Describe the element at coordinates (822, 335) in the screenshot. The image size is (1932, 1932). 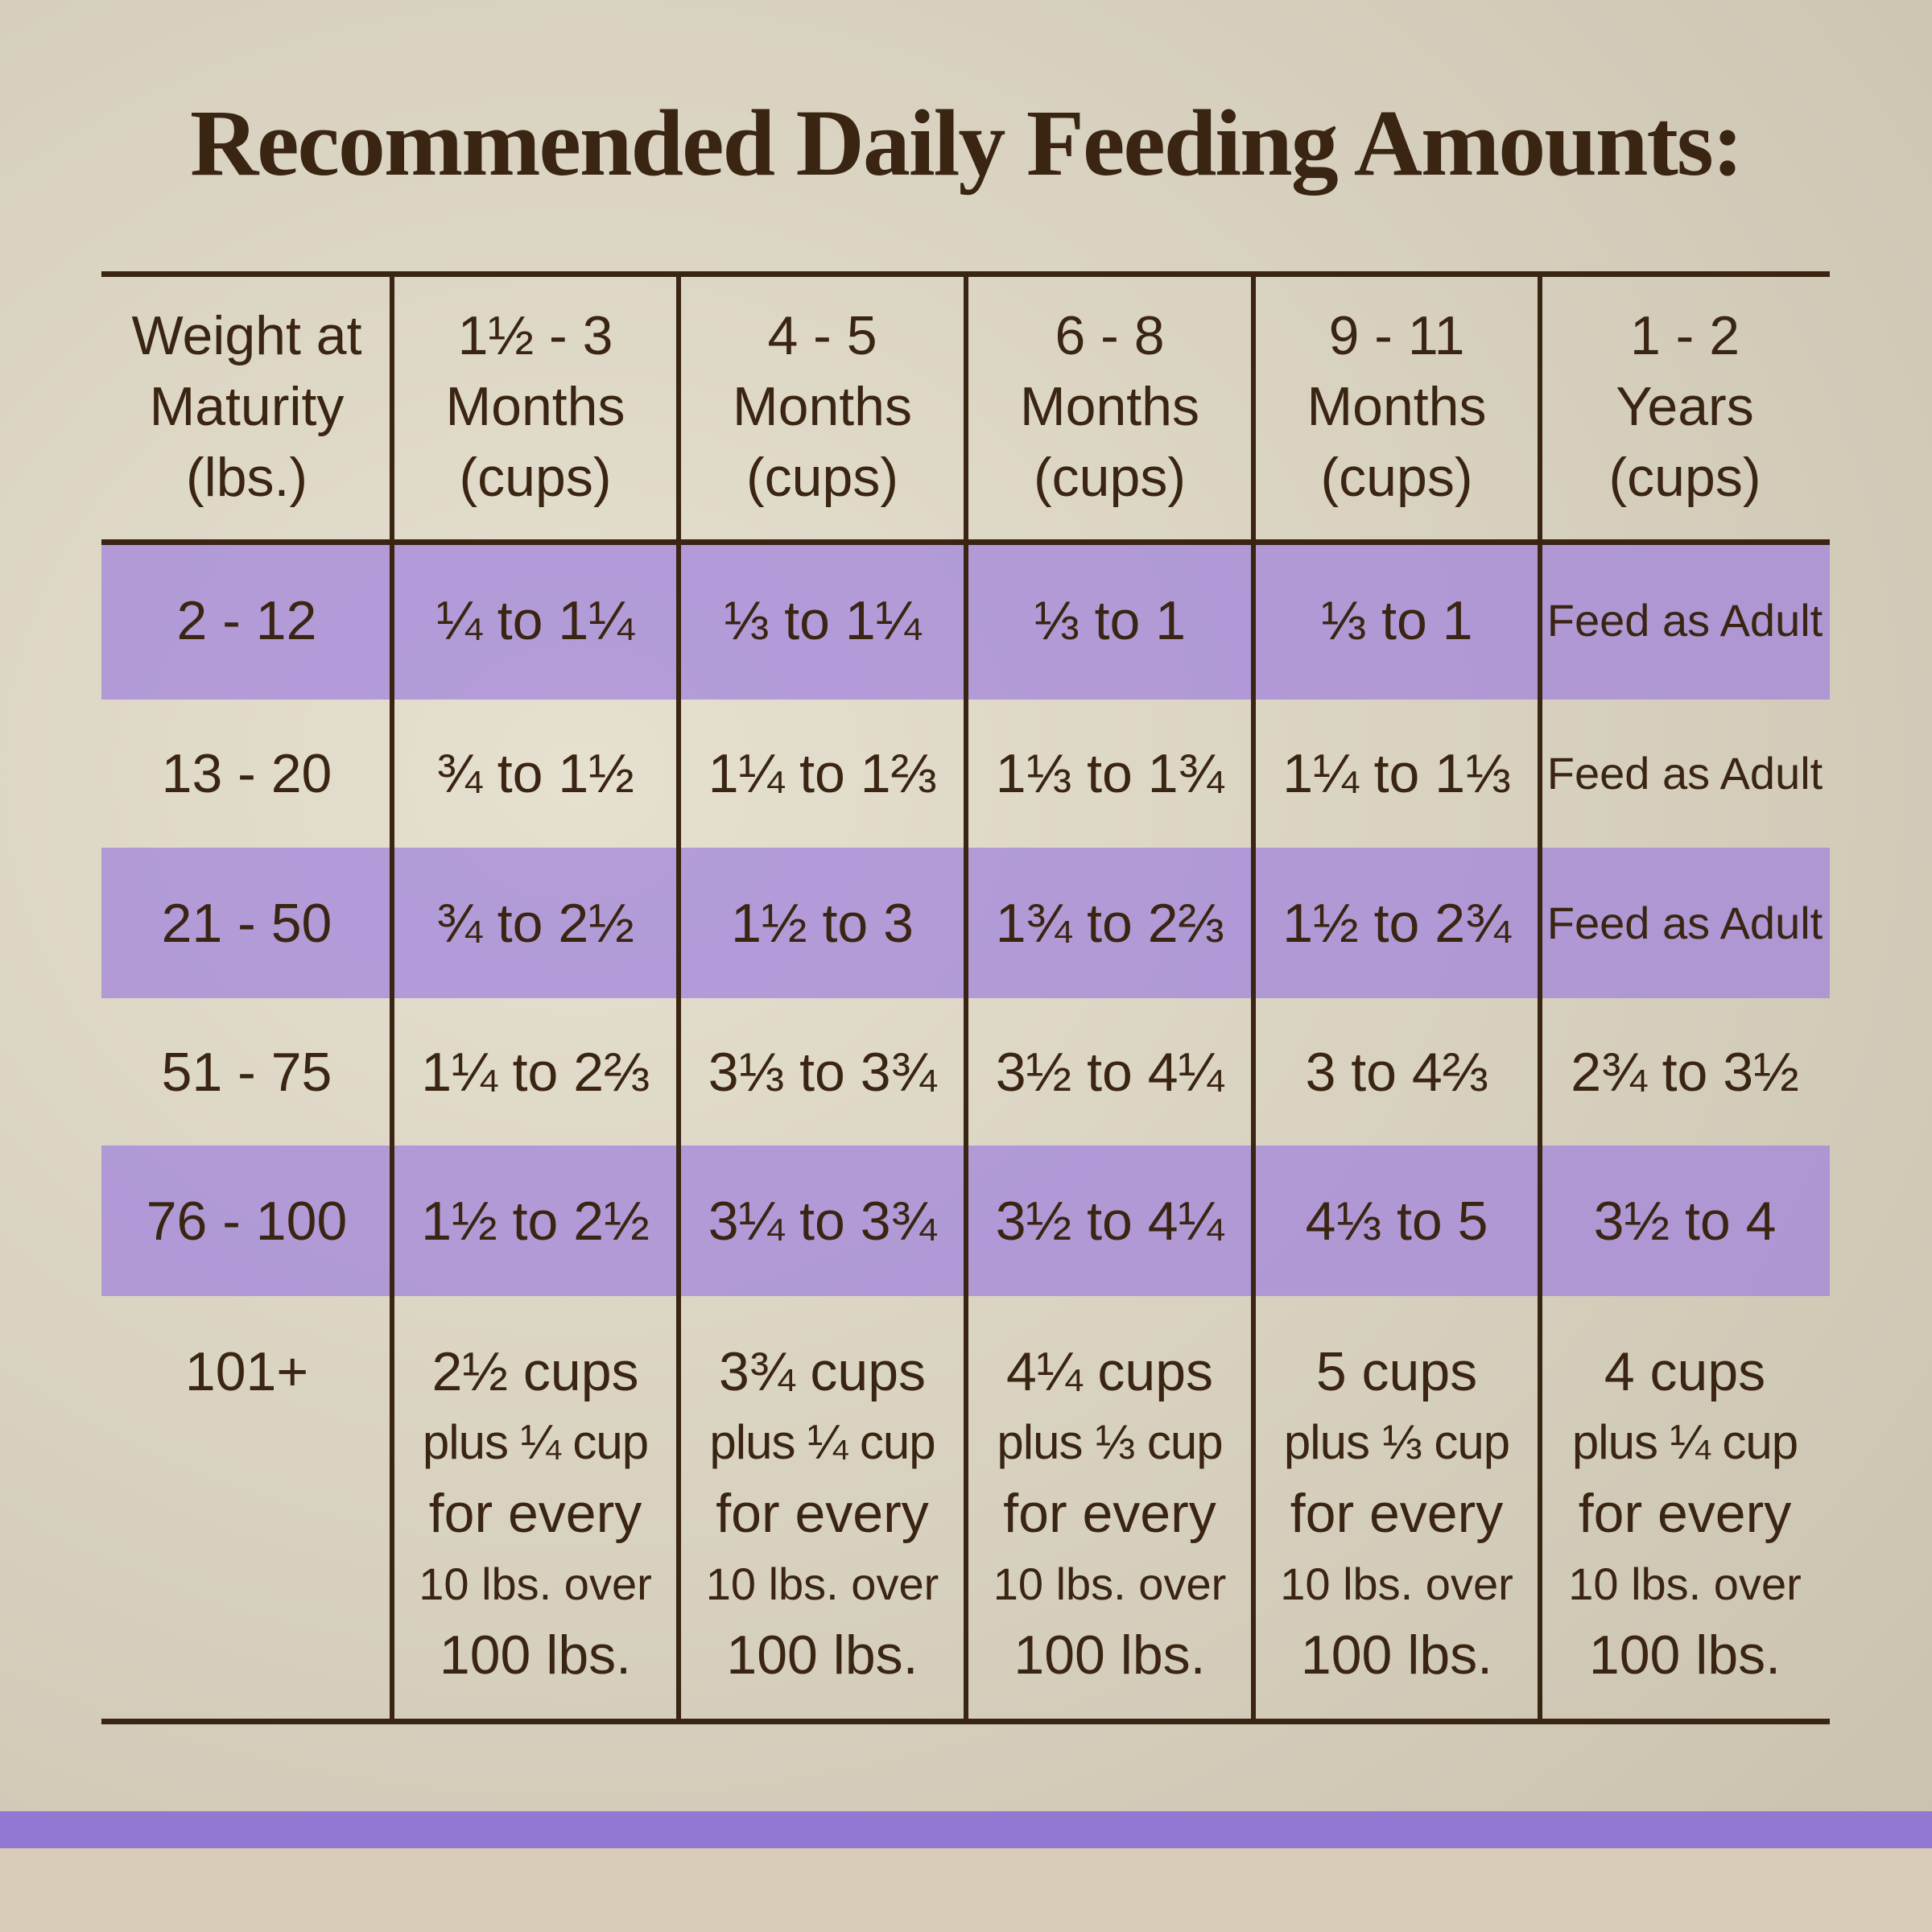
I see `cell-text: 4 - 5` at that location.